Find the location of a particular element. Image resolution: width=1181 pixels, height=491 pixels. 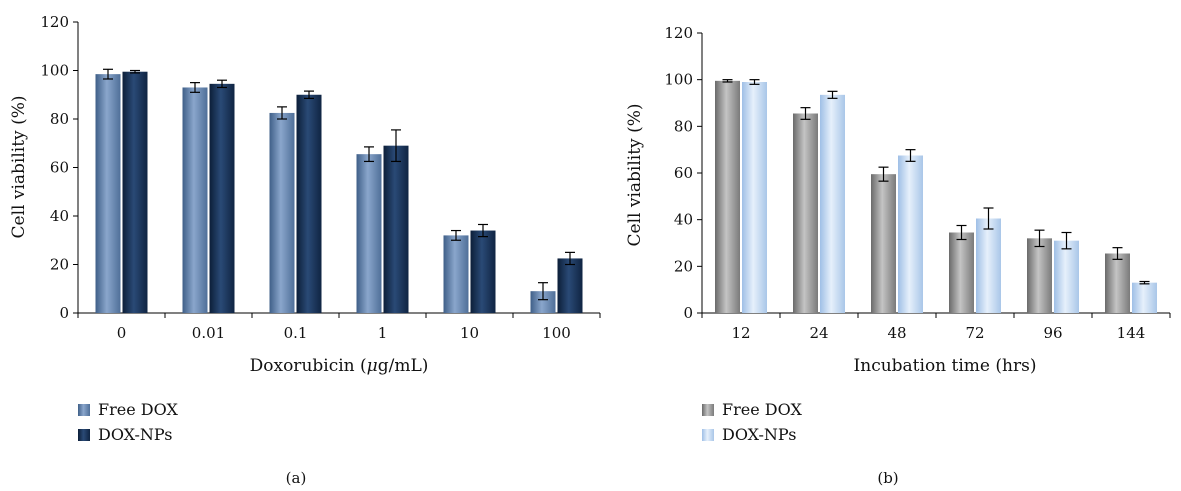

x-tick-label-b-2: 48 is located at coordinates (896, 333).